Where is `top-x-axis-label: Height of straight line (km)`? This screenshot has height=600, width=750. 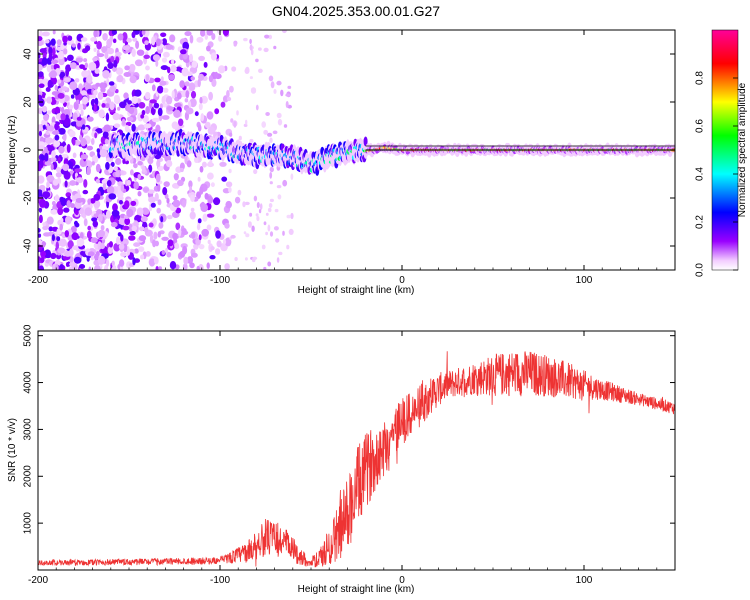
top-x-axis-label: Height of straight line (km) is located at coordinates (356, 290).